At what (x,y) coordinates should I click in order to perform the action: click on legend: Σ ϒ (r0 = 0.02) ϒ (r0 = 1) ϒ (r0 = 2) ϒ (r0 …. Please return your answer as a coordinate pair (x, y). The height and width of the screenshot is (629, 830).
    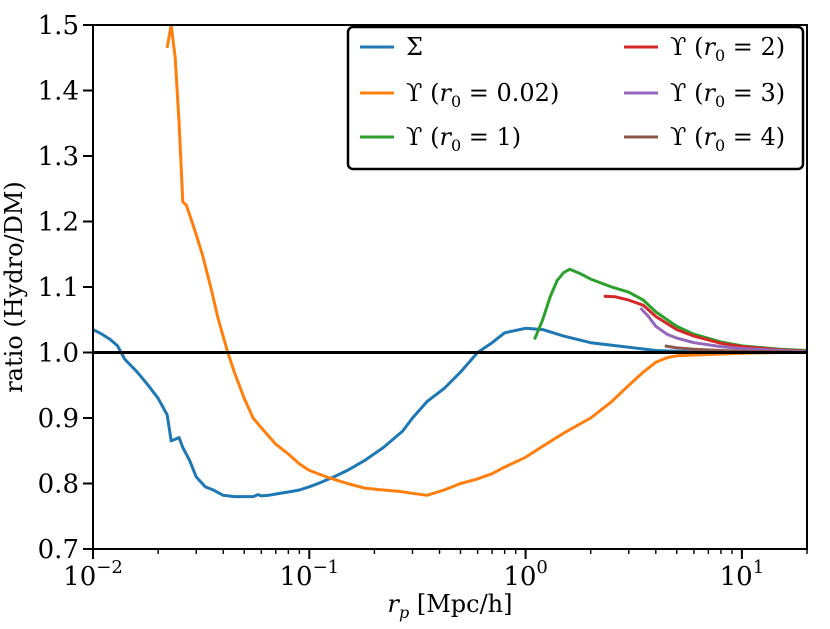
    Looking at the image, I should click on (575, 98).